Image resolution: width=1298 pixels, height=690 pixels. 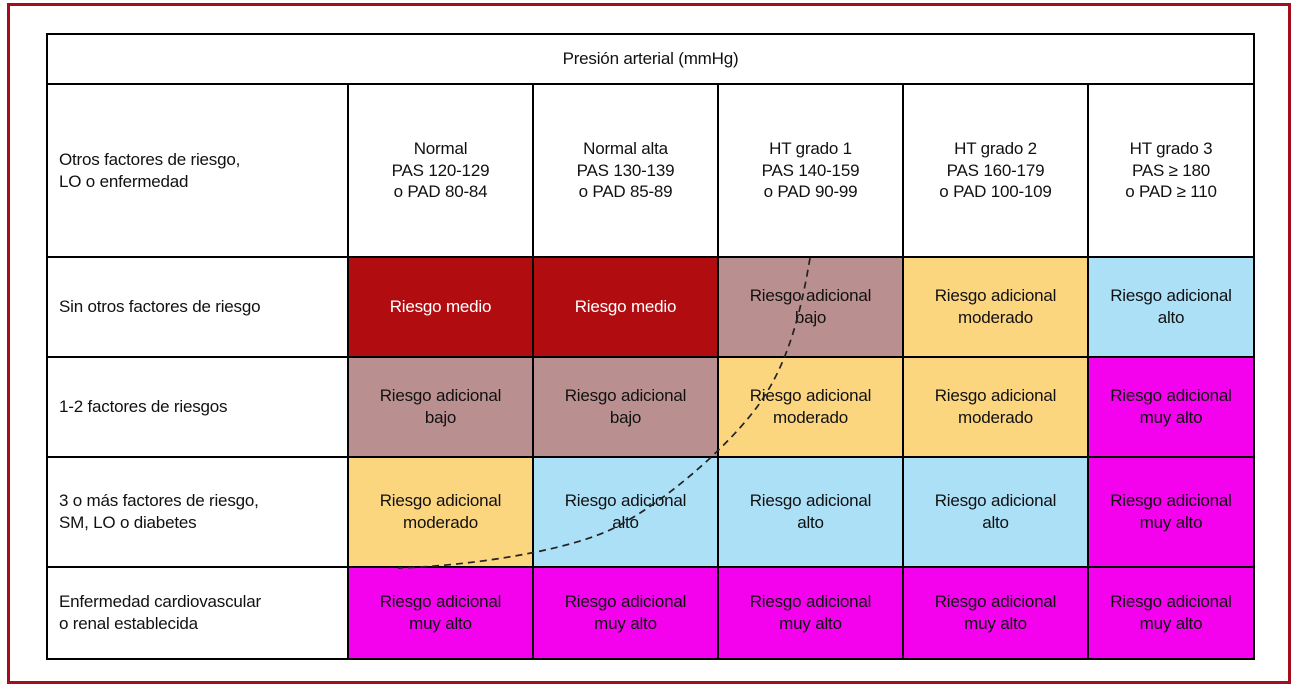 What do you see at coordinates (160, 602) in the screenshot?
I see `row-label-line: Enfermedad cardiovascular` at bounding box center [160, 602].